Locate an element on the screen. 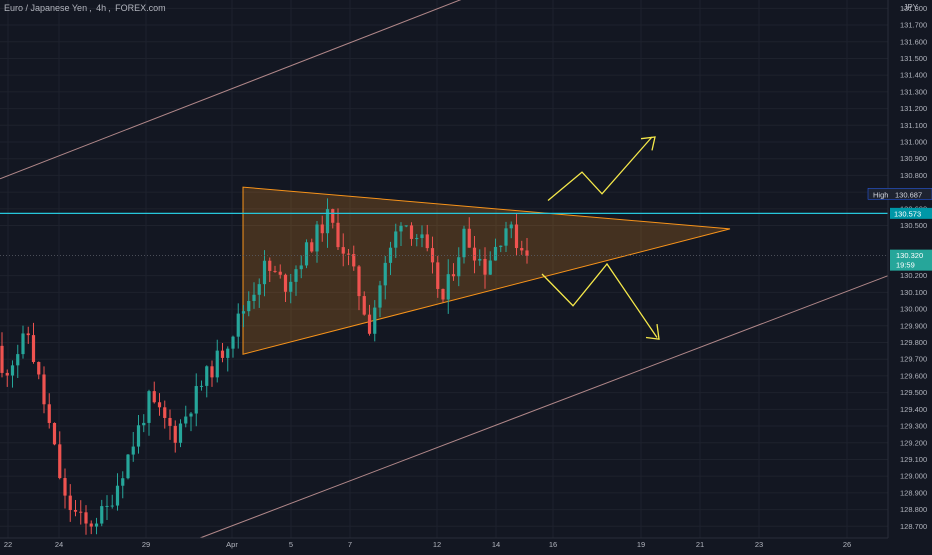  chart-title: Euro / Japanese Yen, 4h, FOREX.com is located at coordinates (85, 8).